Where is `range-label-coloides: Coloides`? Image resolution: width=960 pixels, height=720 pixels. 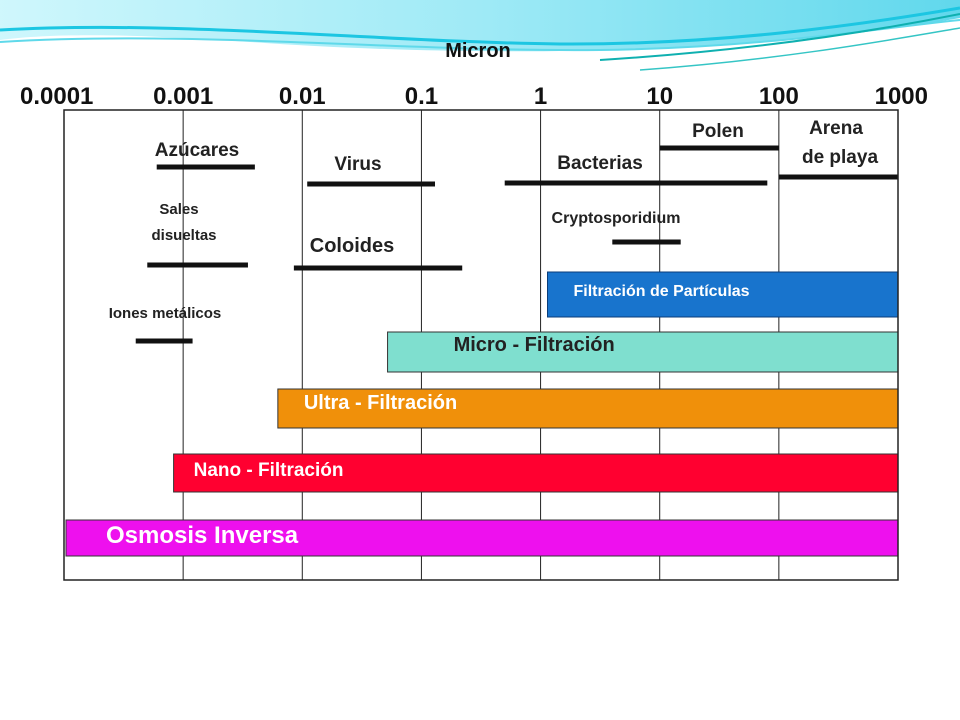 range-label-coloides: Coloides is located at coordinates (352, 246).